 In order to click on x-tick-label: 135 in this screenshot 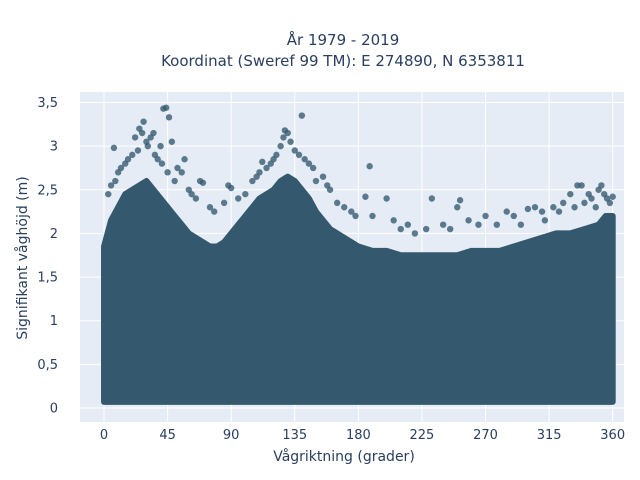, I will do `click(294, 435)`.